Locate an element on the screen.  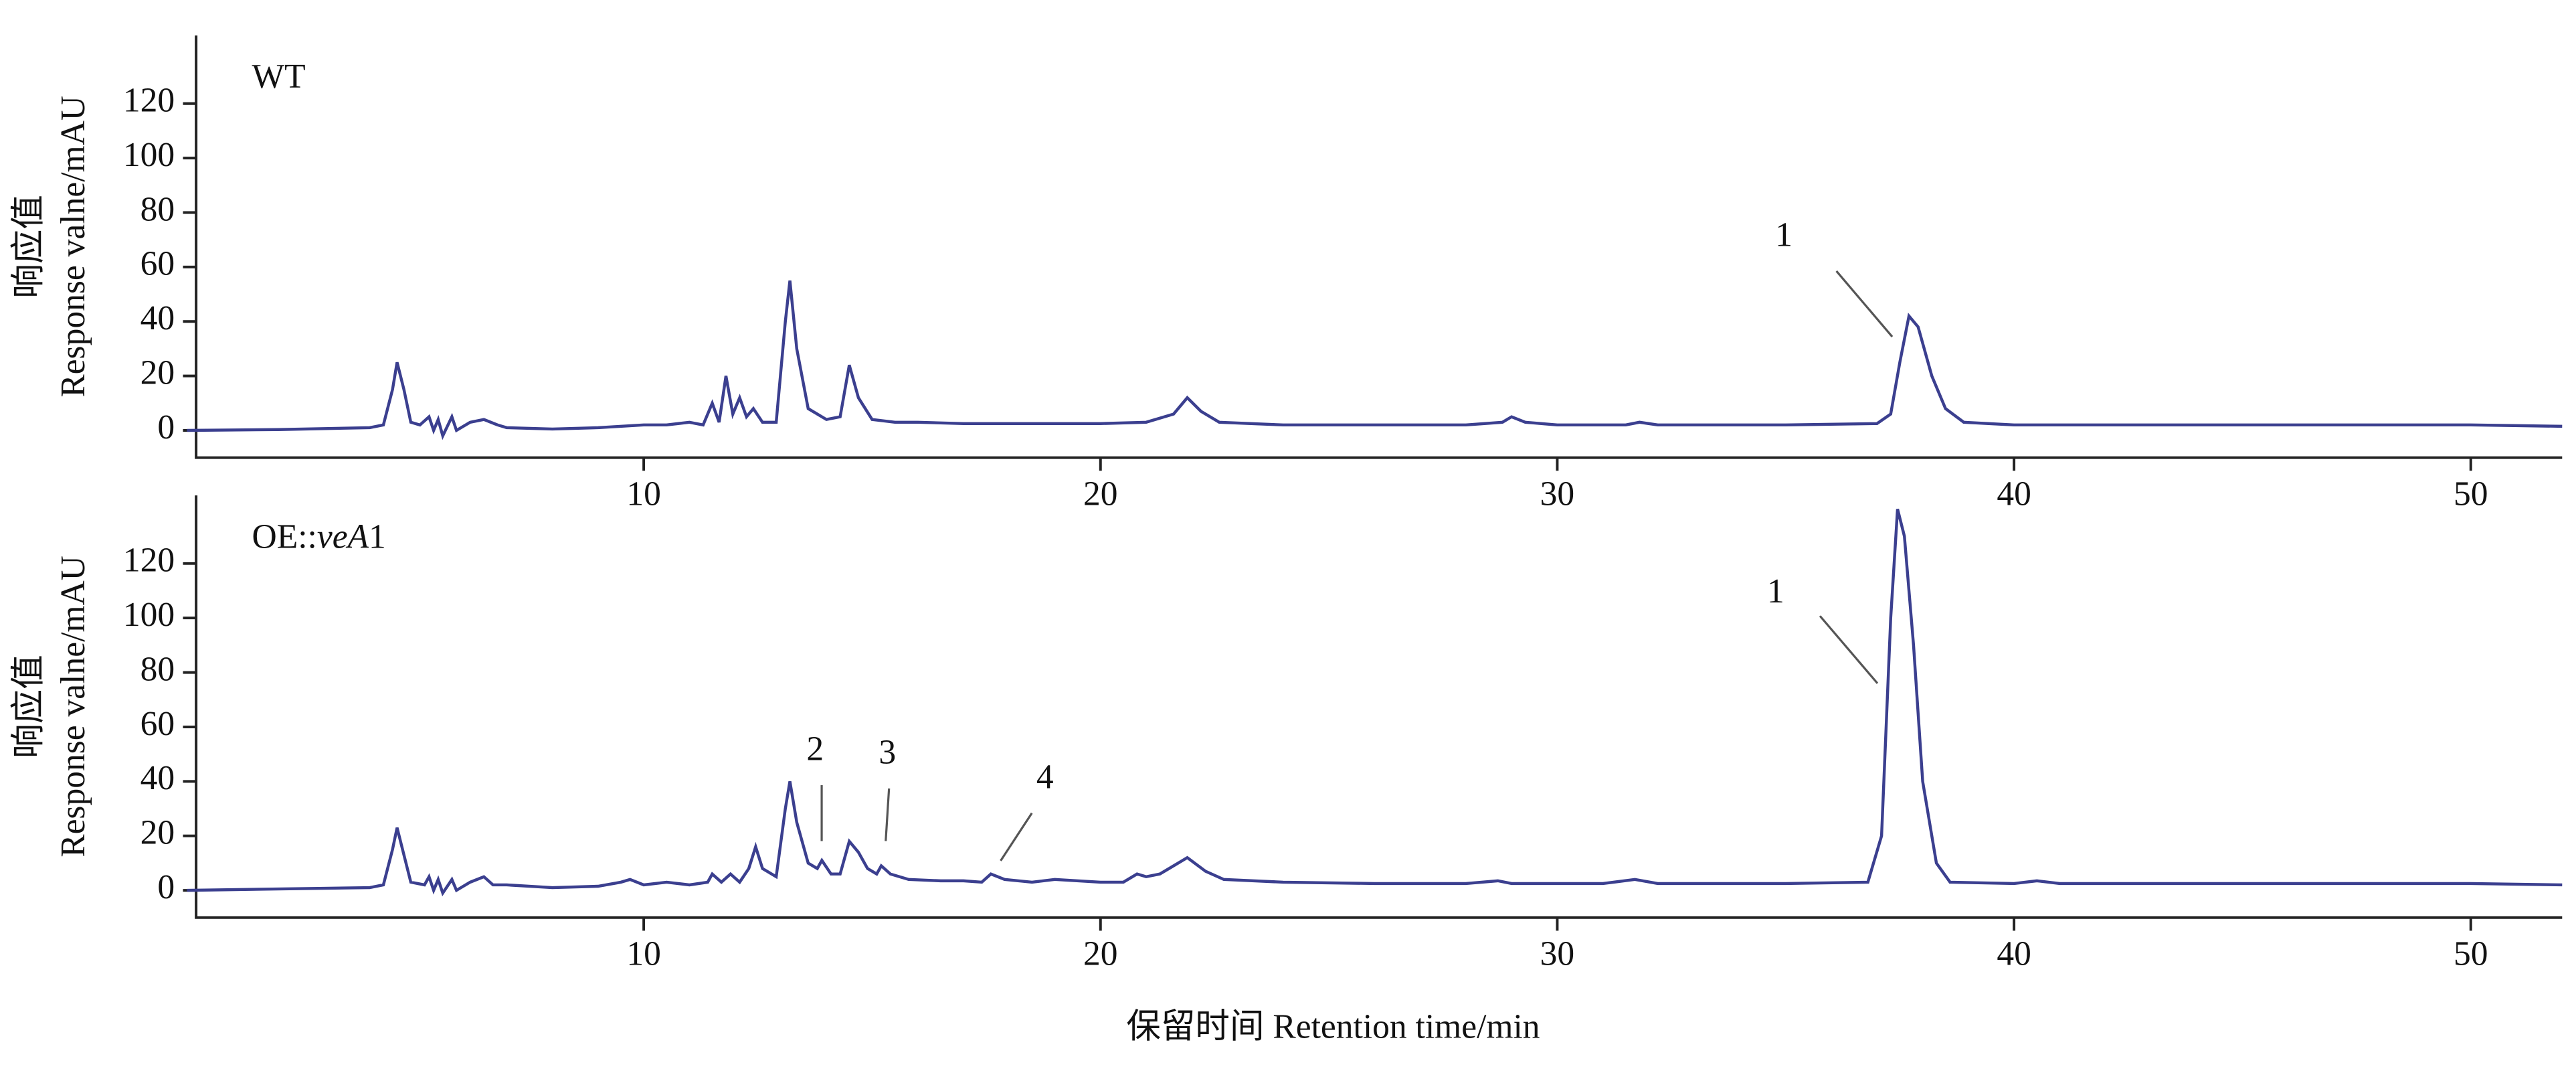
peak-label: 3 is located at coordinates (888, 753).